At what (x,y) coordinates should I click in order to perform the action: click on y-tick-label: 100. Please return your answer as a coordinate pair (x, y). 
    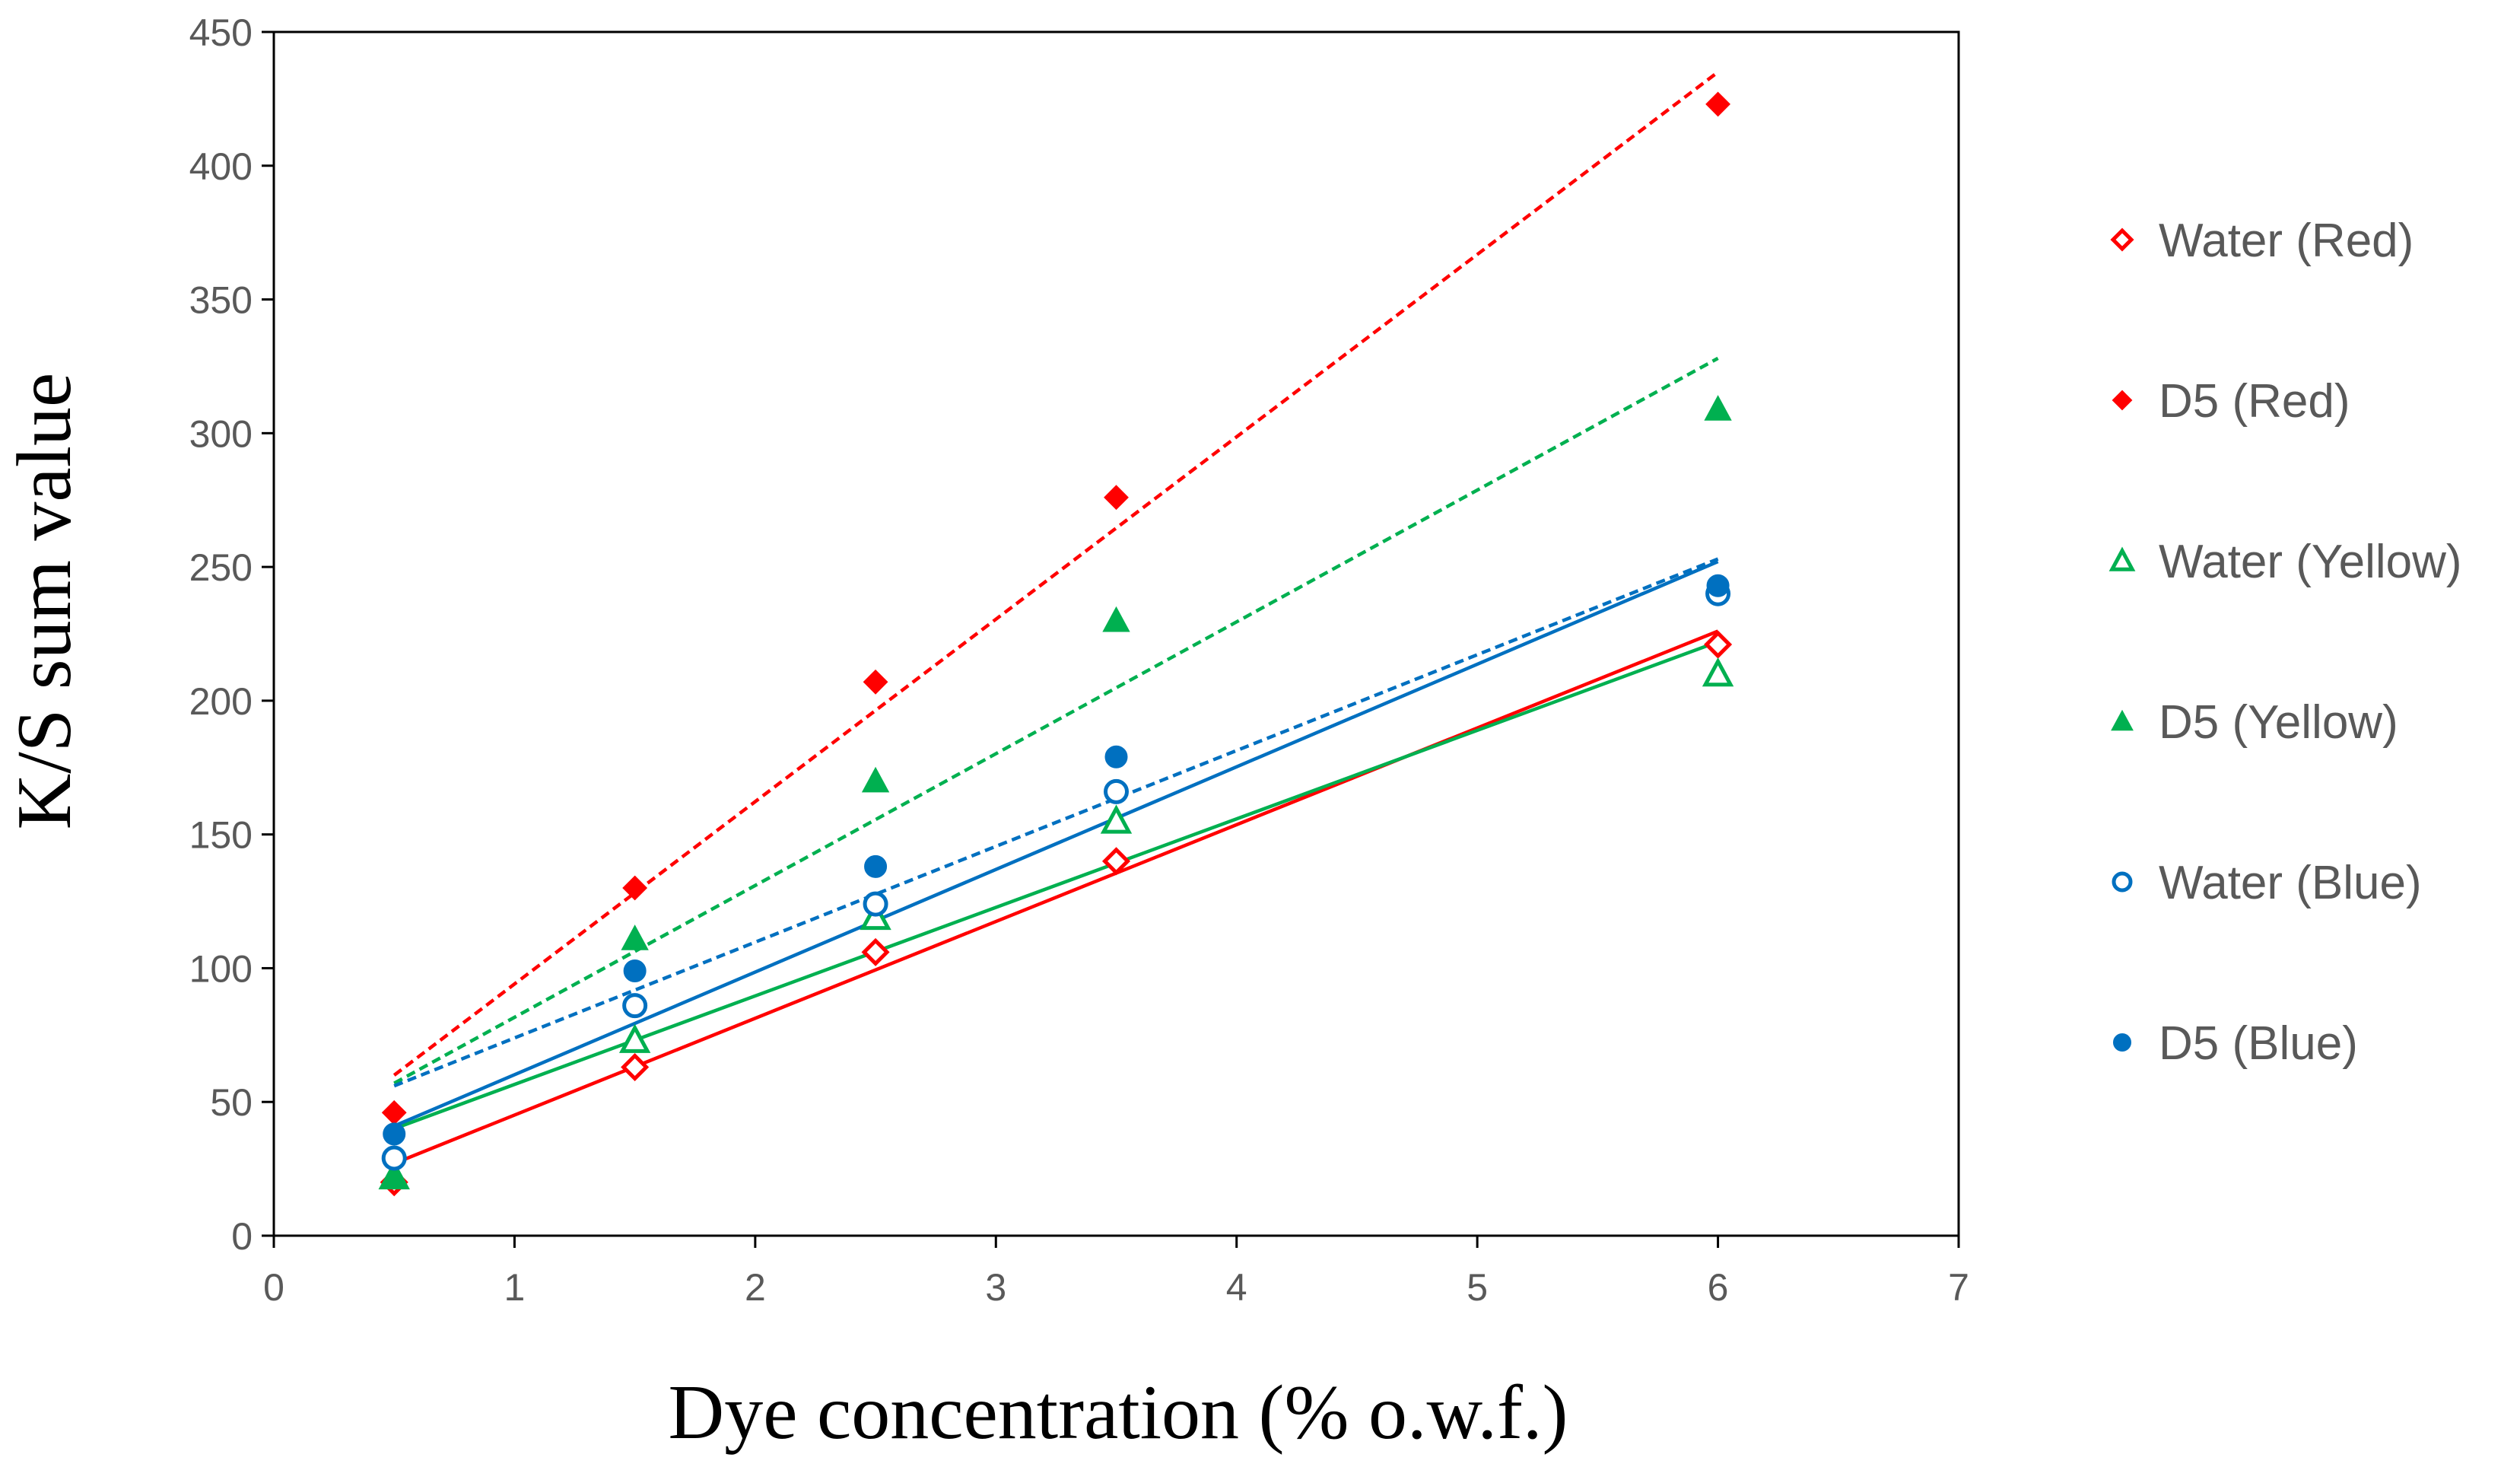
    Looking at the image, I should click on (221, 968).